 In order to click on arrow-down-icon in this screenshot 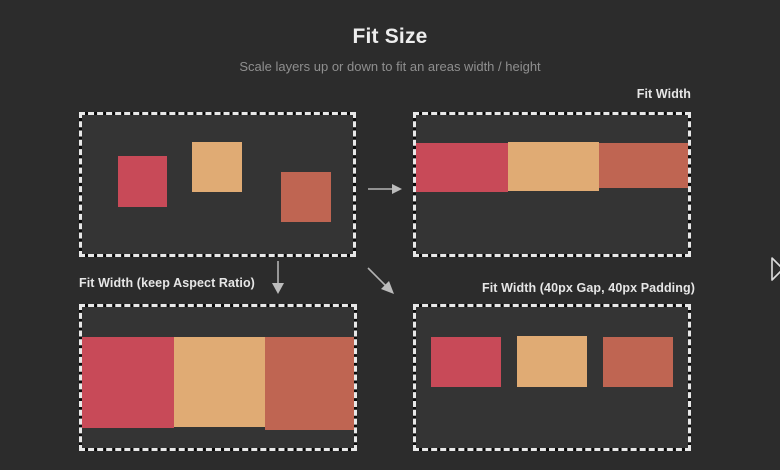, I will do `click(278, 277)`.